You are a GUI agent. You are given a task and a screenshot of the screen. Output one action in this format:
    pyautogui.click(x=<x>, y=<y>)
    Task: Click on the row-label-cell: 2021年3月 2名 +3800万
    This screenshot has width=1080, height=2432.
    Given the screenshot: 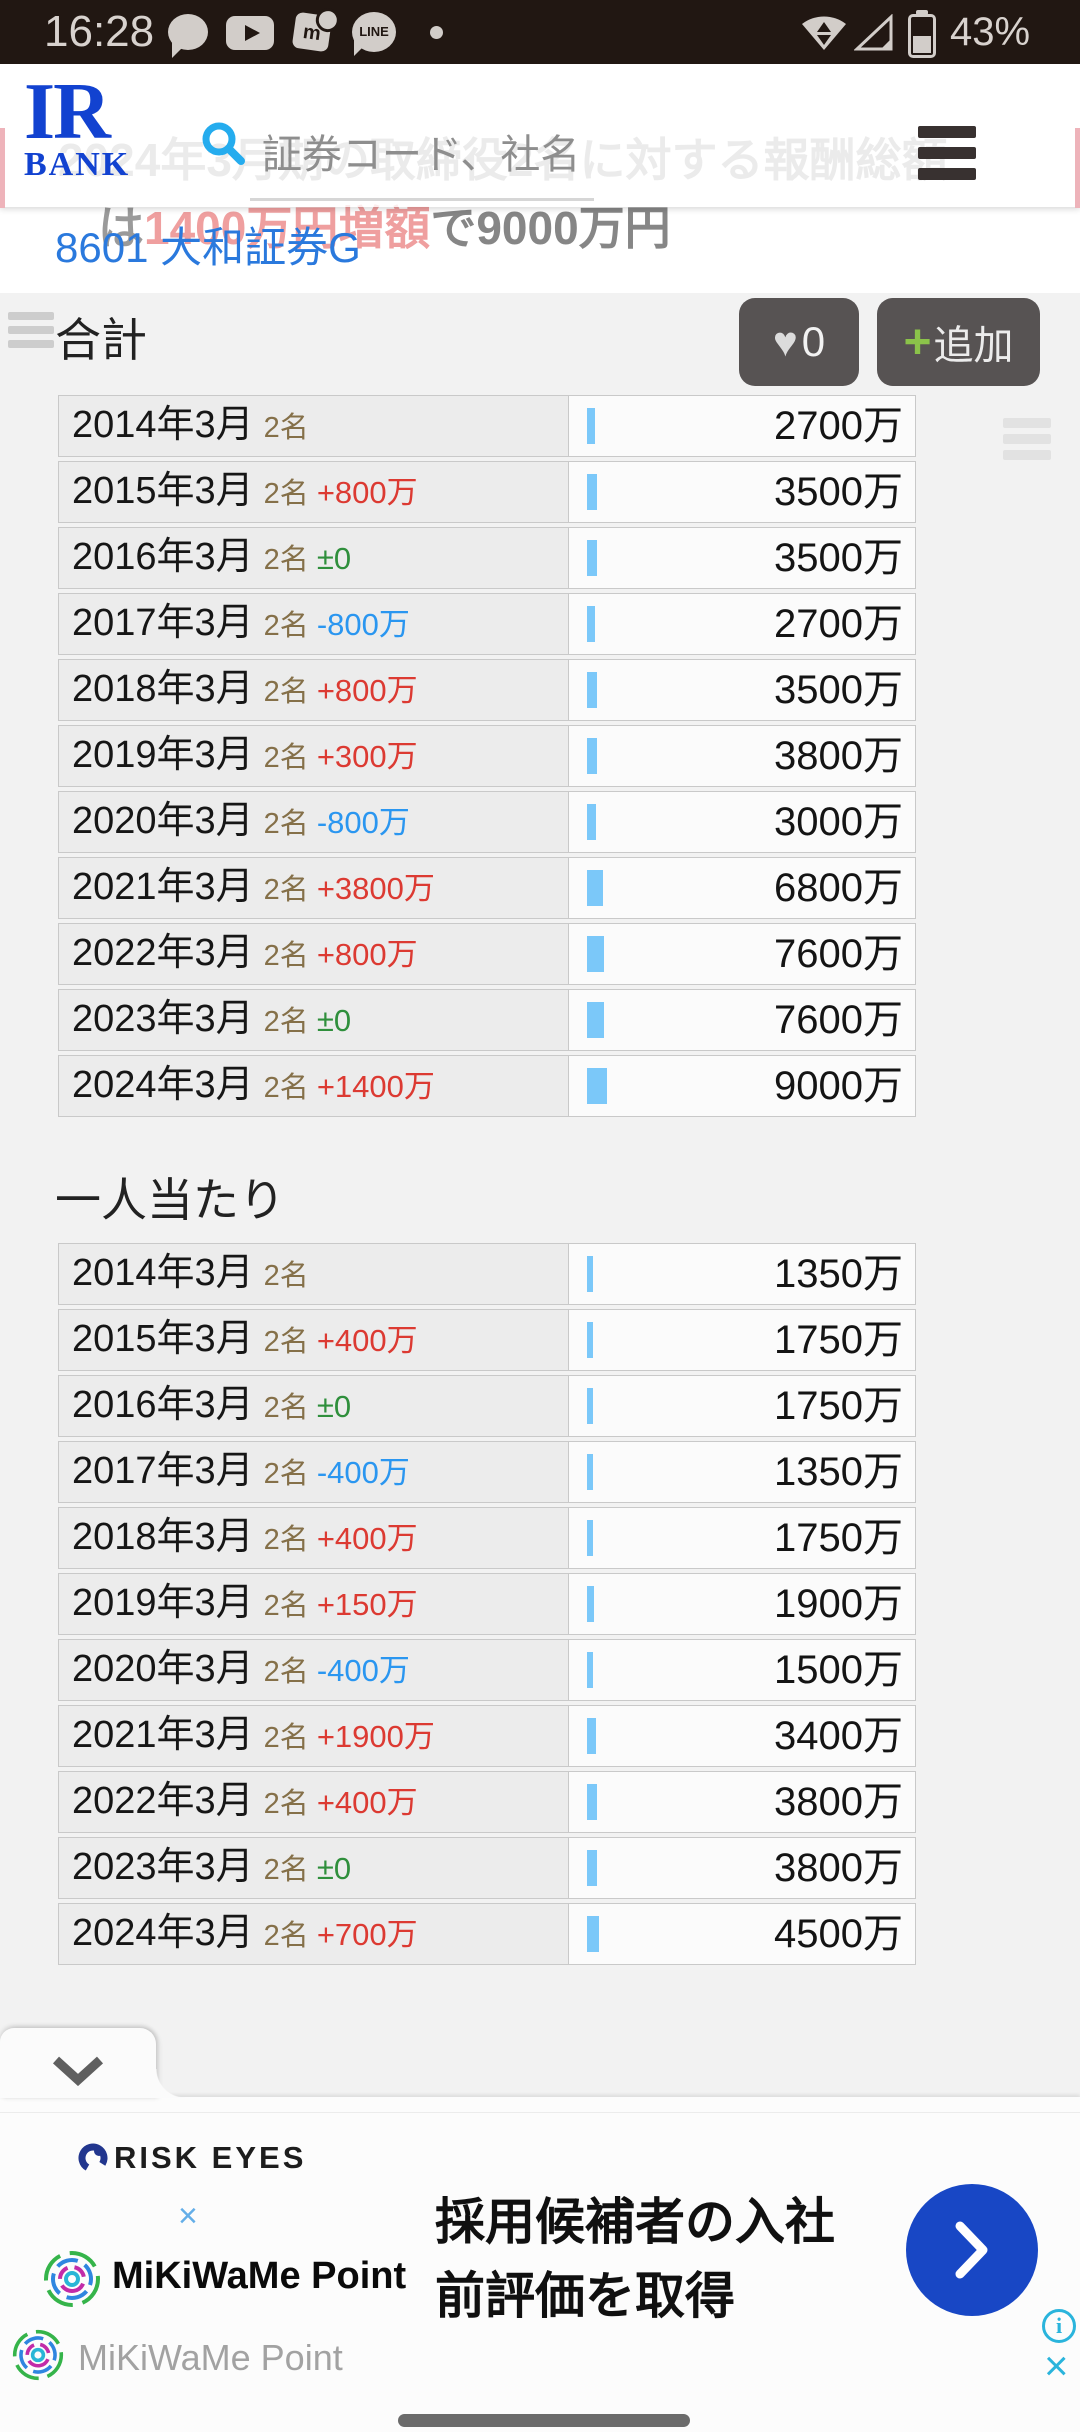 What is the action you would take?
    pyautogui.click(x=314, y=888)
    